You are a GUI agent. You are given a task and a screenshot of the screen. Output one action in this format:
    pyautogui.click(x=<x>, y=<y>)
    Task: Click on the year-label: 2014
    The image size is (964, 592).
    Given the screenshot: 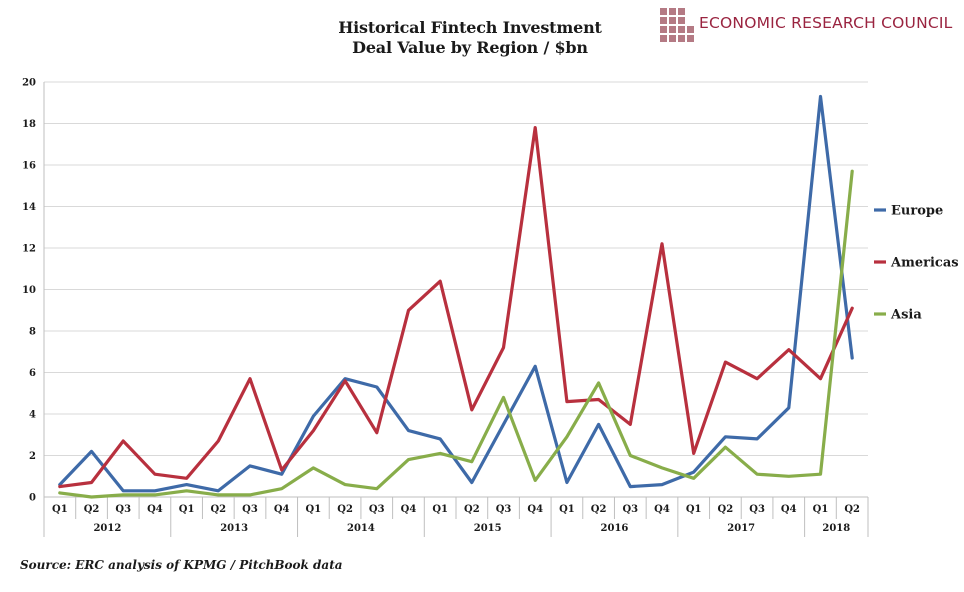 What is the action you would take?
    pyautogui.click(x=361, y=528)
    